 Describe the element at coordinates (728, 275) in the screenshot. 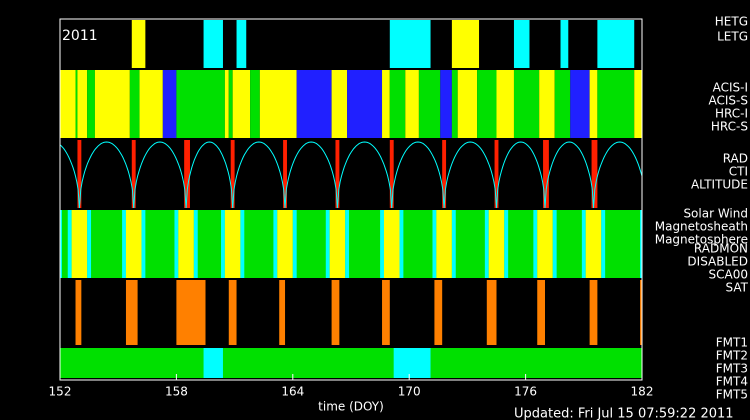

I see `legend-entry: SCA00` at that location.